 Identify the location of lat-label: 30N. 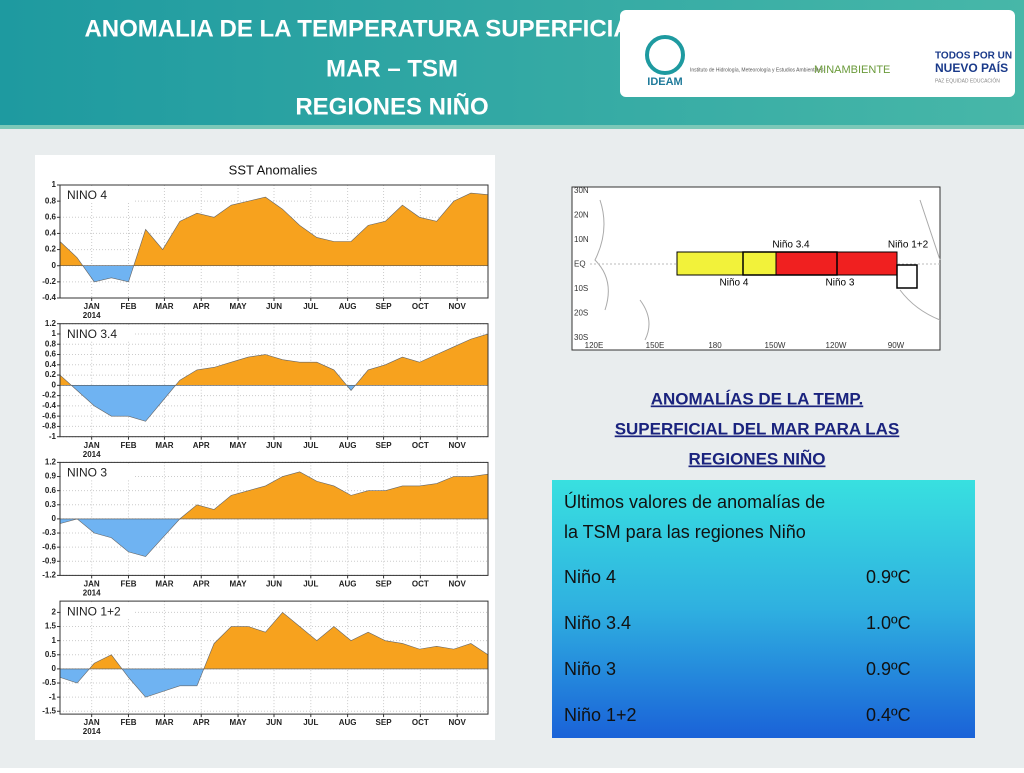
(581, 190).